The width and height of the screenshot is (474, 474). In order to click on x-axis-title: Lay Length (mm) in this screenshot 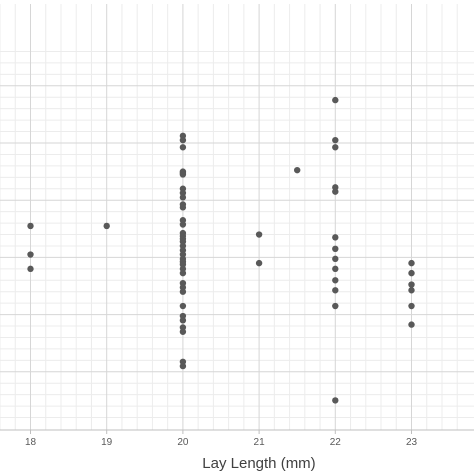, I will do `click(258, 463)`.